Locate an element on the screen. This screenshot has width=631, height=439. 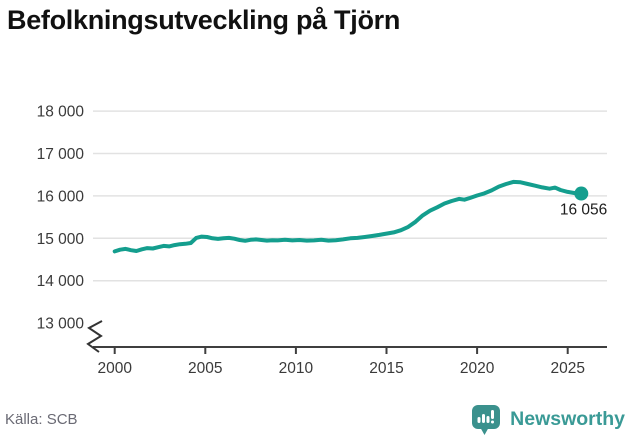
svg-text: 2005 is located at coordinates (205, 368).